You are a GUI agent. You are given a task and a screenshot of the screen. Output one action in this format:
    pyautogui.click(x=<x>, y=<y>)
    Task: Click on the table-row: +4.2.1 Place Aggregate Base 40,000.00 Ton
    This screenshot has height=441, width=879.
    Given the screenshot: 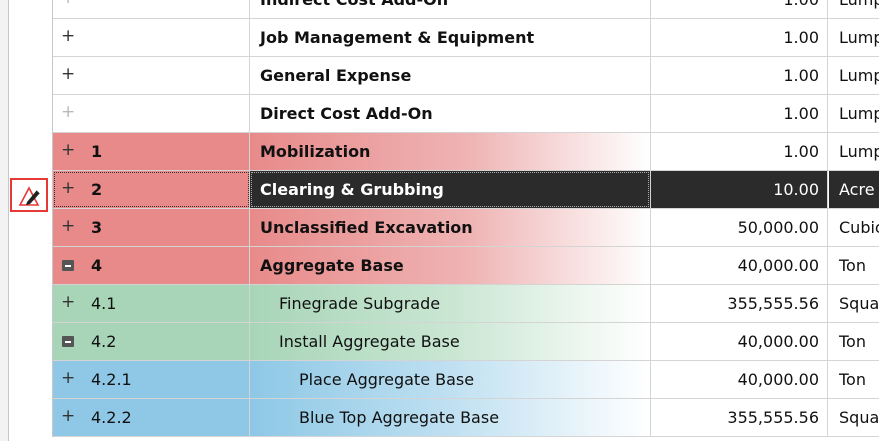 What is the action you would take?
    pyautogui.click(x=466, y=380)
    